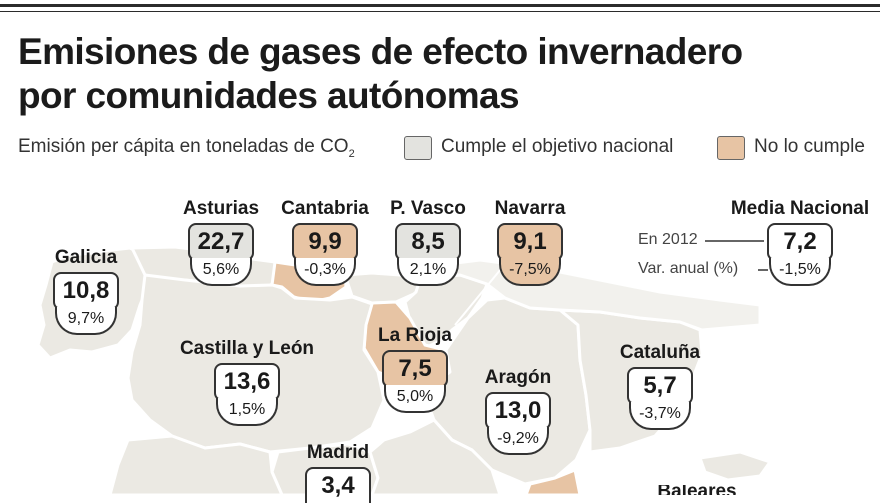  I want to click on media-change-badge: -1,5%, so click(800, 272).